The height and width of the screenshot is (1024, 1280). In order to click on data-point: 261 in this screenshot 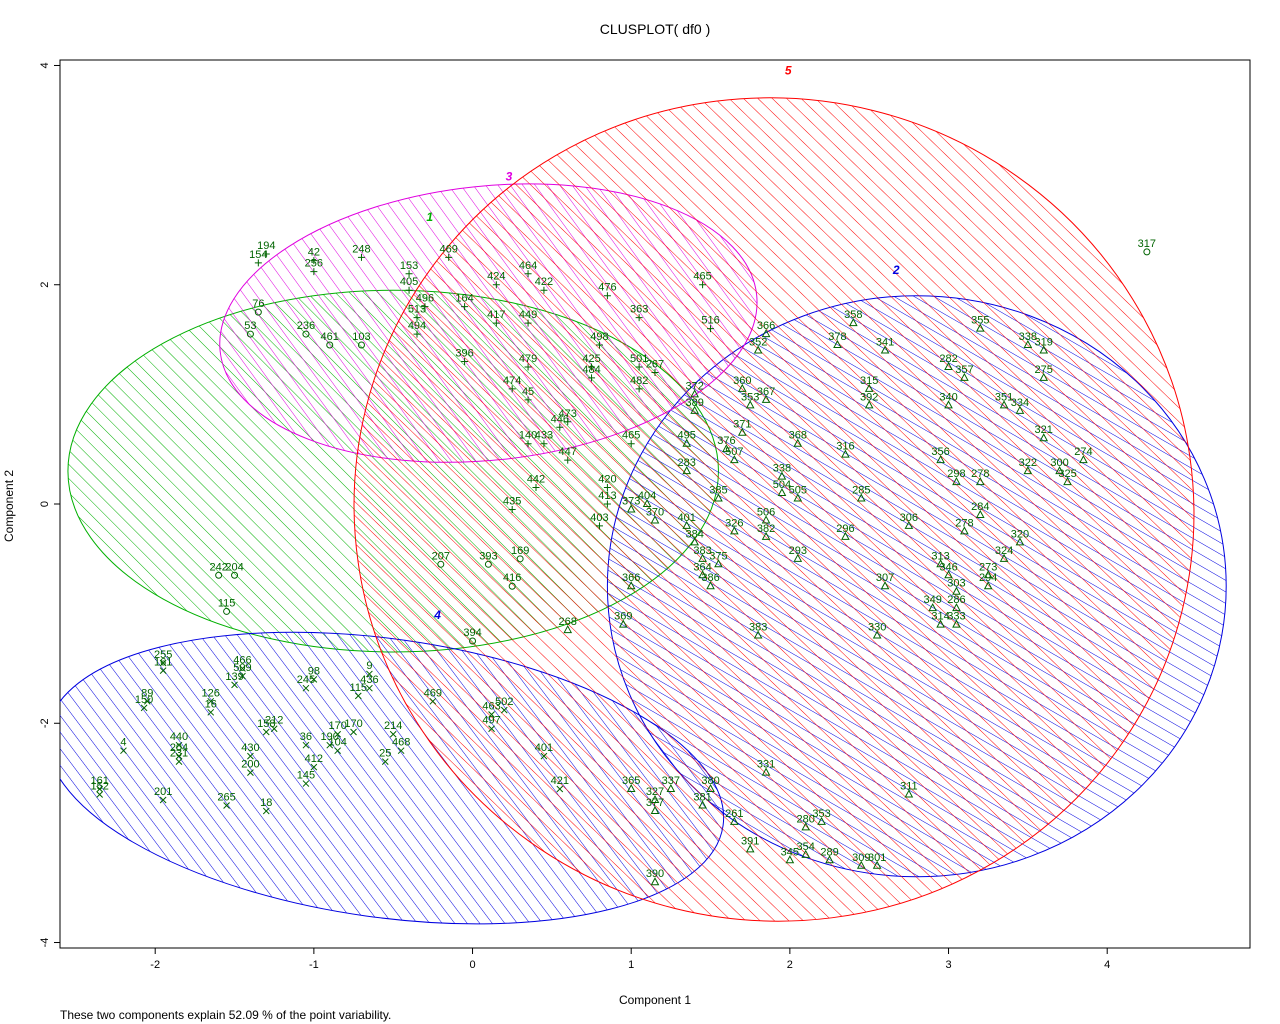, I will do `click(734, 816)`.